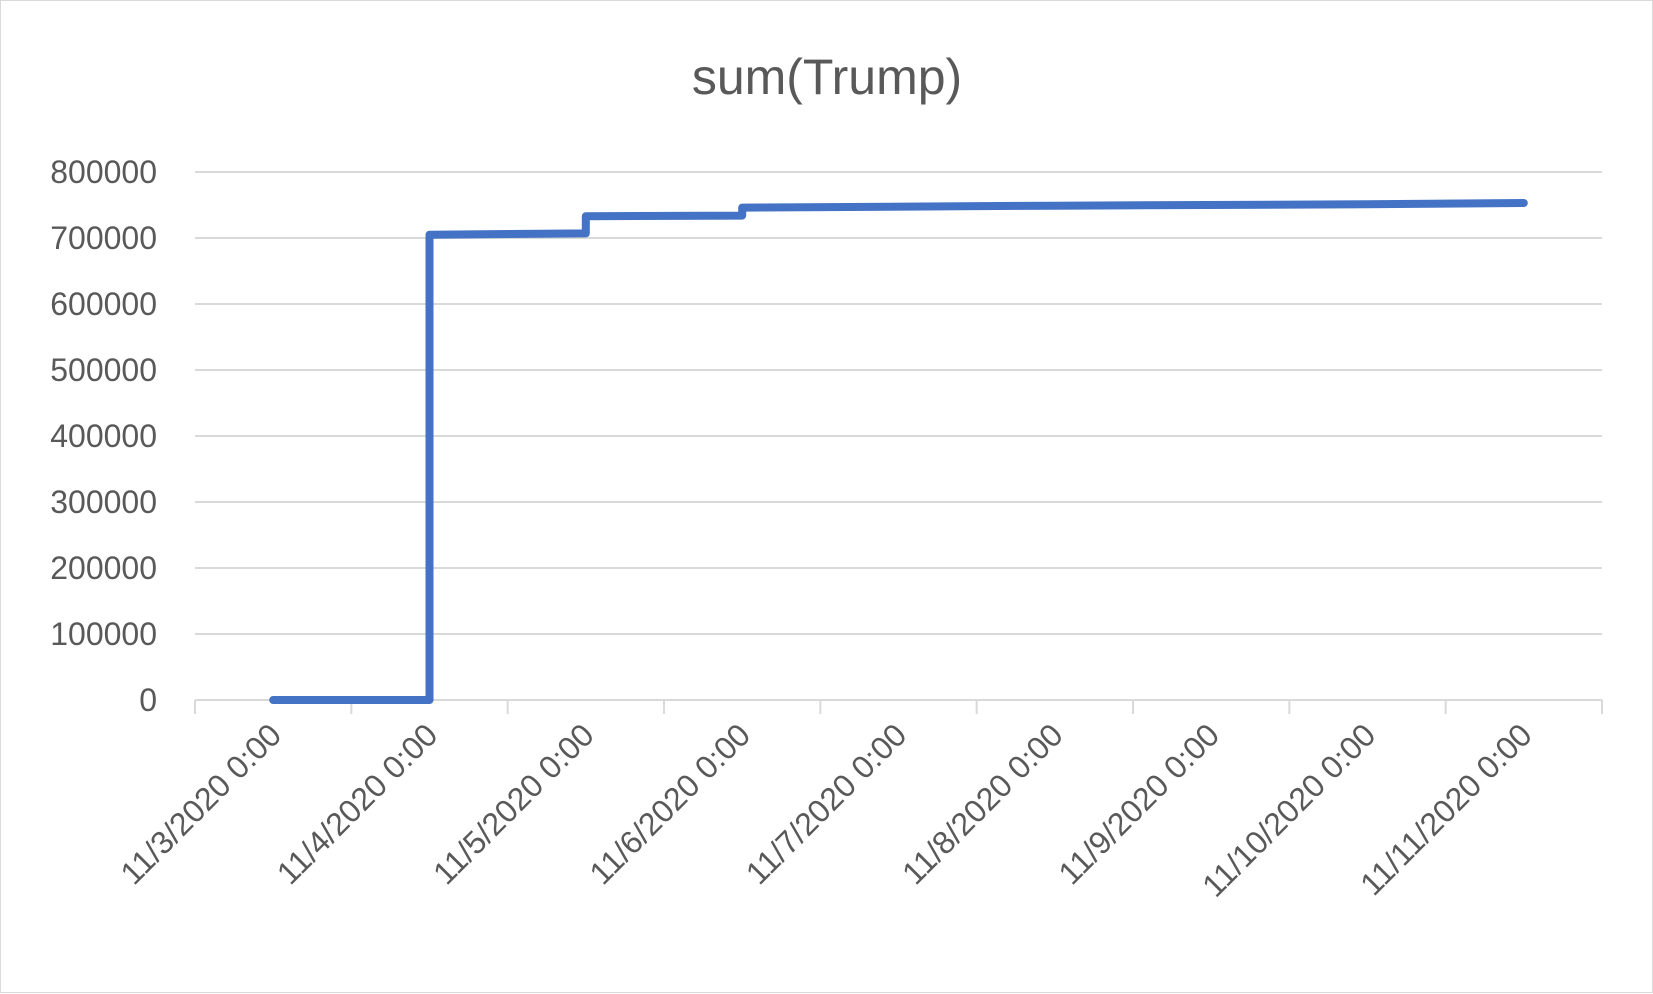 The width and height of the screenshot is (1653, 994). I want to click on x-tick-label: 11/8/2020 0:00, so click(982, 803).